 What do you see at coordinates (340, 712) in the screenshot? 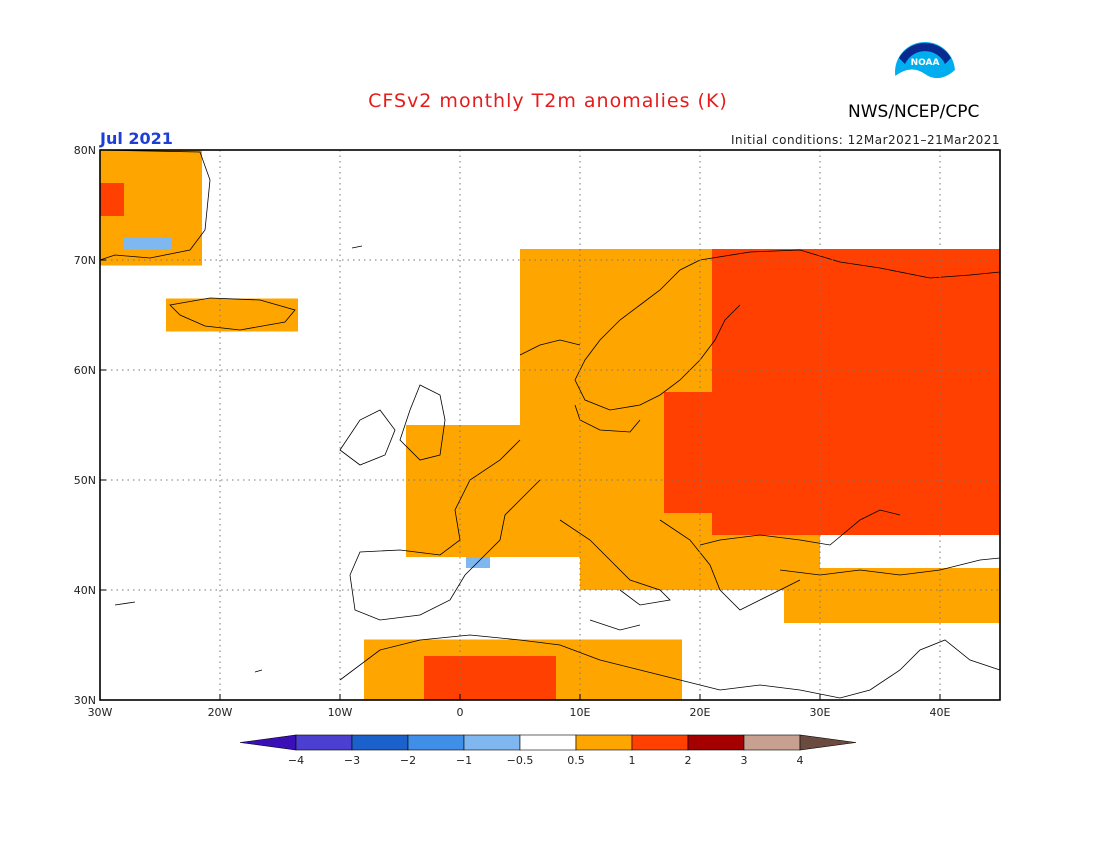
I see `lon-label-10W: 10W` at bounding box center [340, 712].